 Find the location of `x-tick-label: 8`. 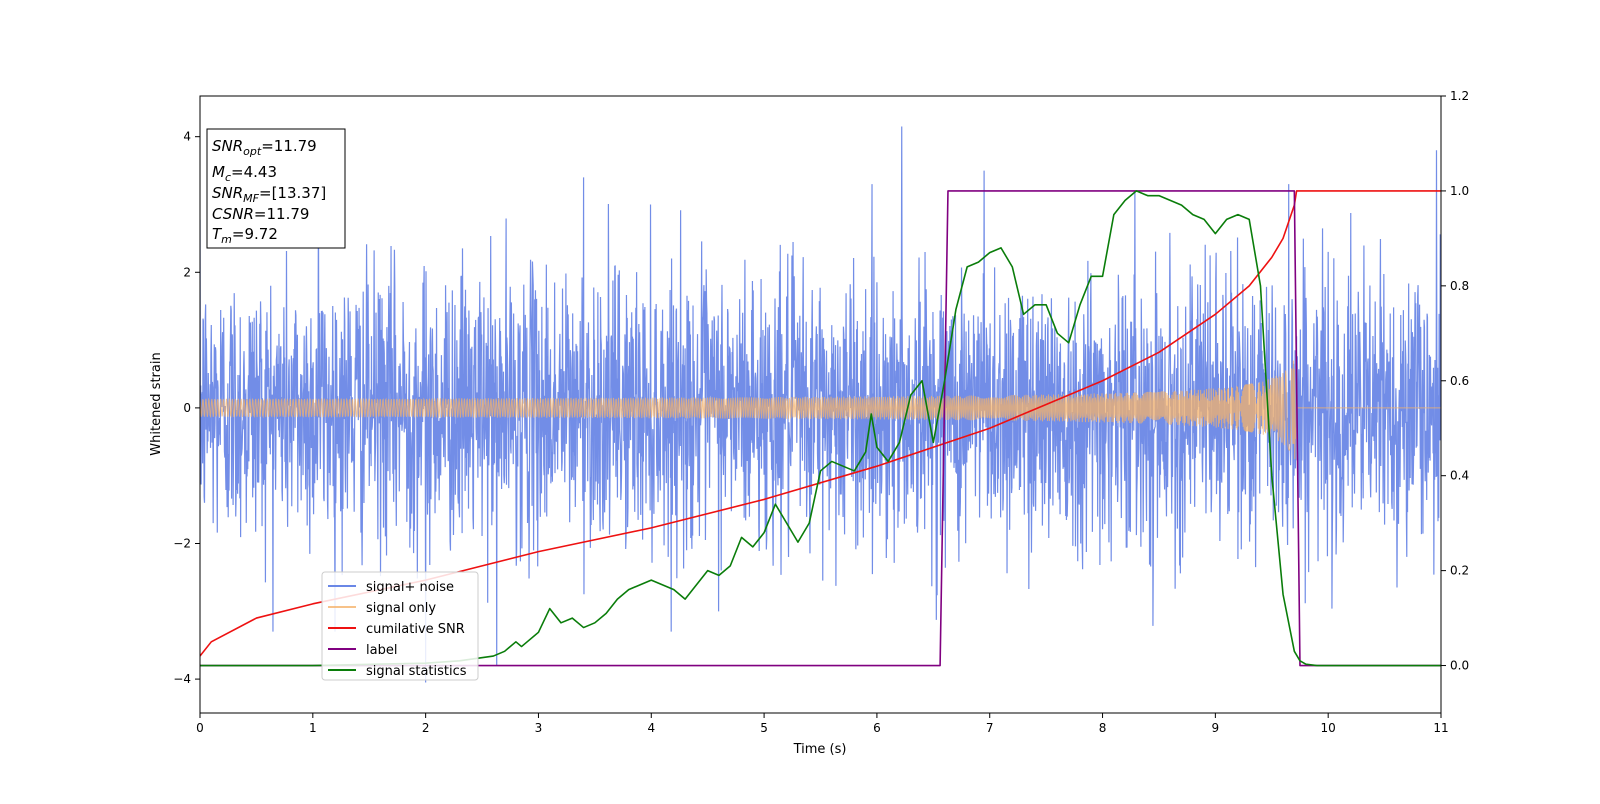

x-tick-label: 8 is located at coordinates (1103, 728).